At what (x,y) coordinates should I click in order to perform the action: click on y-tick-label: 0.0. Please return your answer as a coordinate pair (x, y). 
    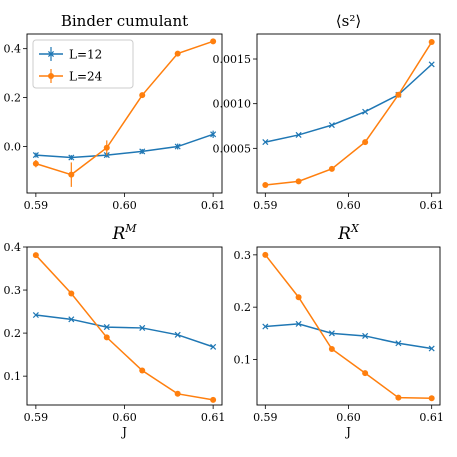
    Looking at the image, I should click on (13, 147).